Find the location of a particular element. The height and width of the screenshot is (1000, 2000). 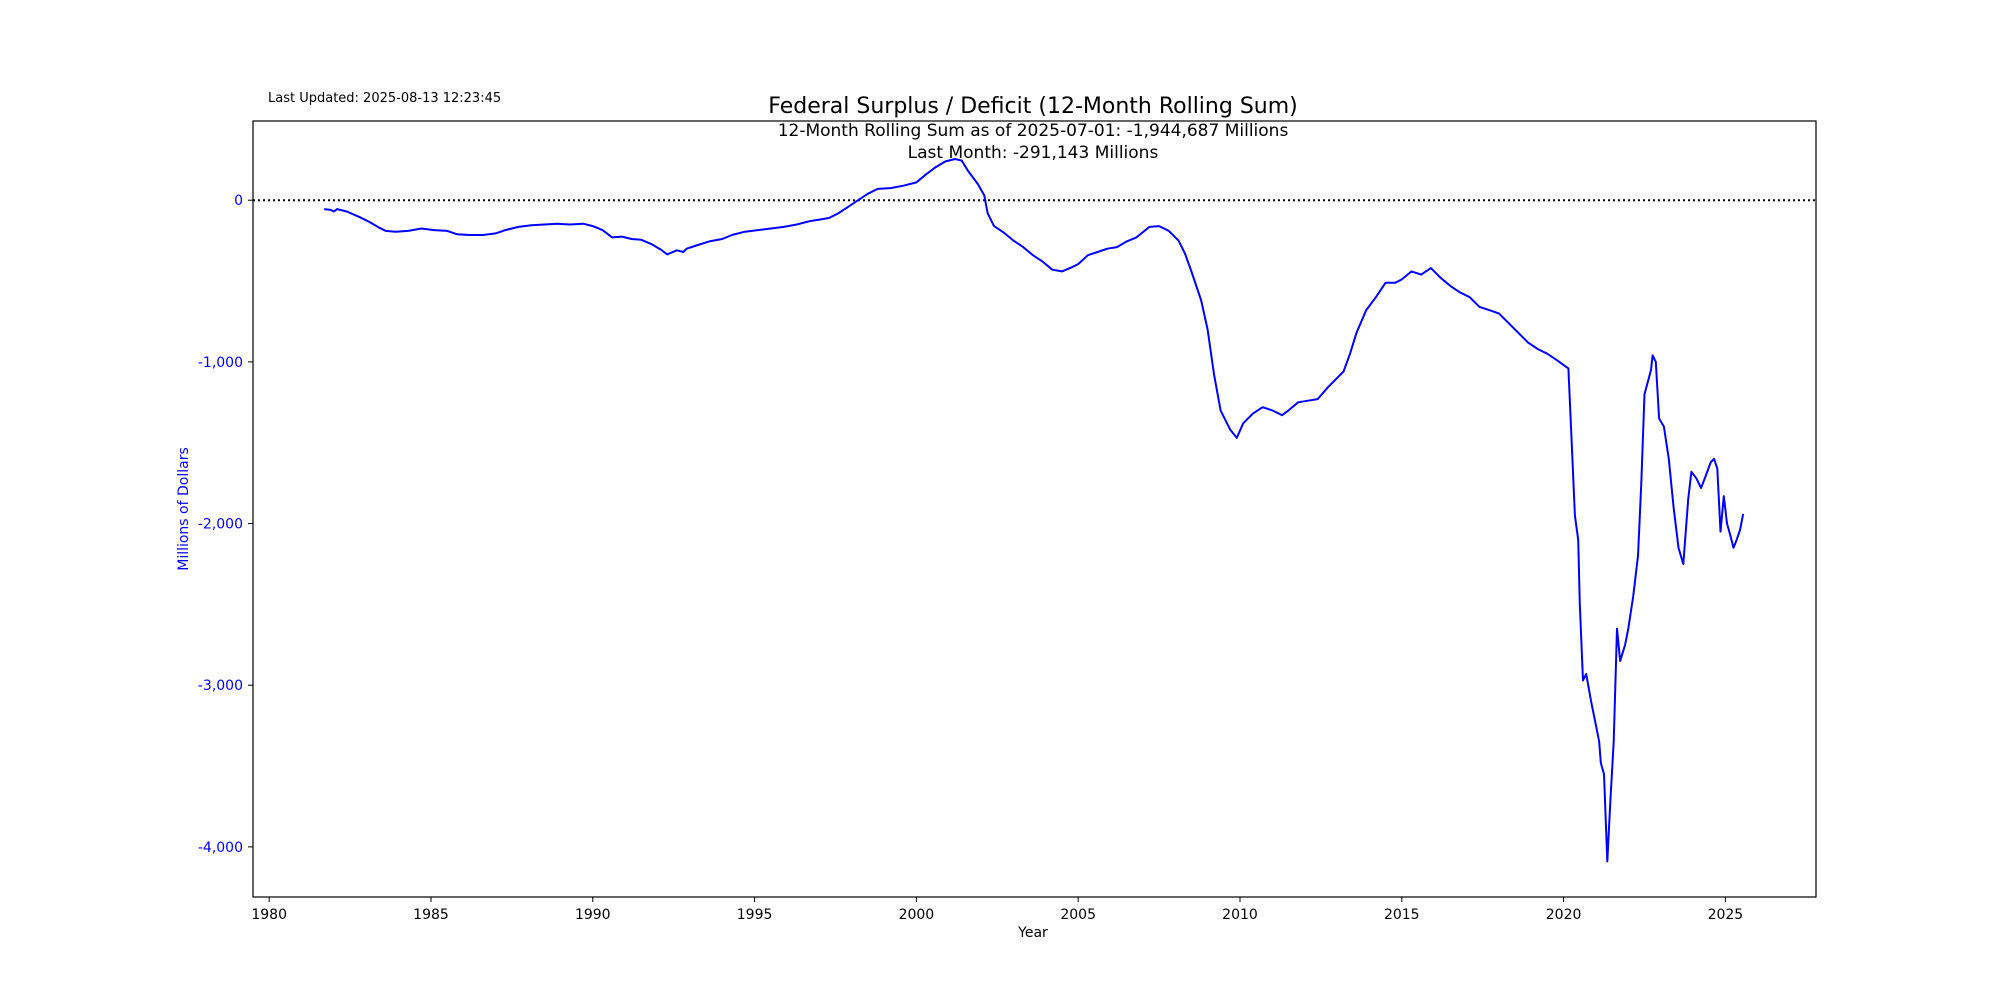

x-tick-label: 2010 is located at coordinates (1240, 915).